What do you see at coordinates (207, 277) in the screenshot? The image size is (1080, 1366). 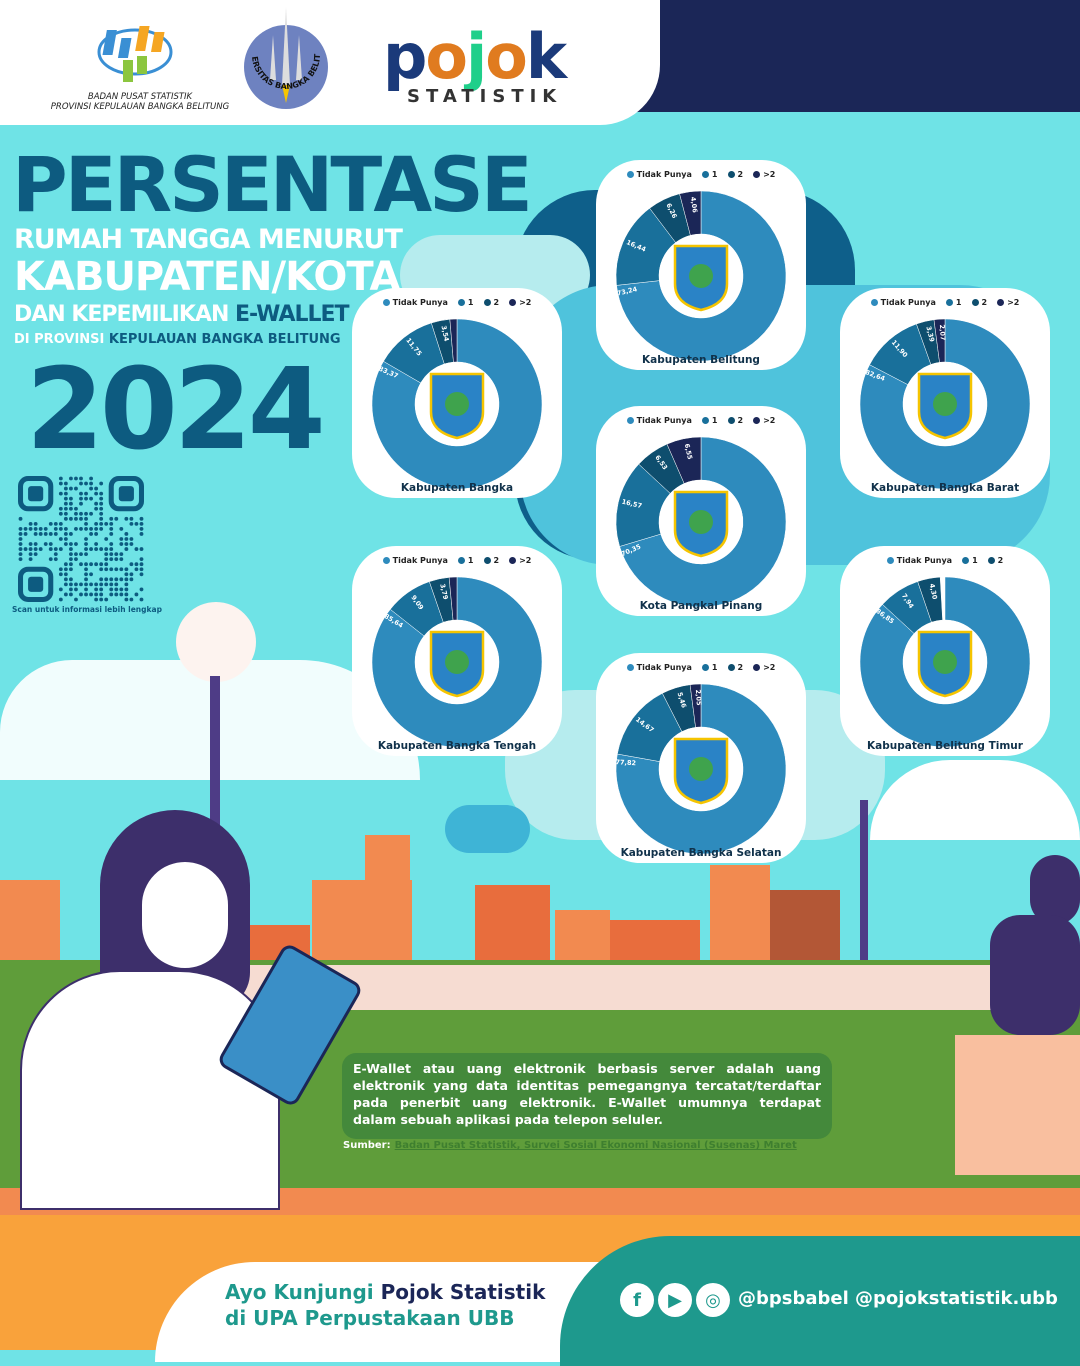 I see `title-line3: KABUPATEN/KOTA` at bounding box center [207, 277].